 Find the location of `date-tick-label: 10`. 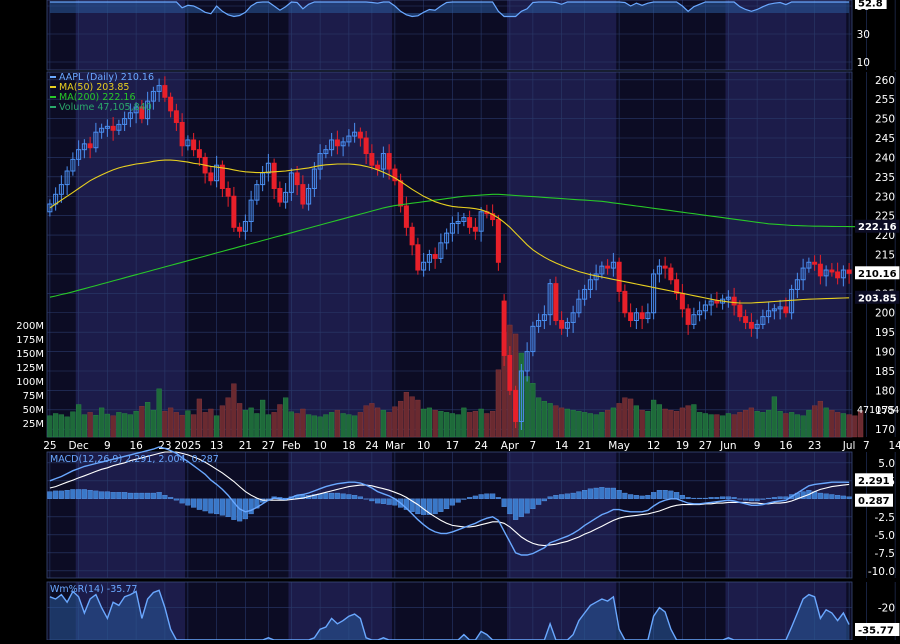

date-tick-label: 10 is located at coordinates (423, 446).